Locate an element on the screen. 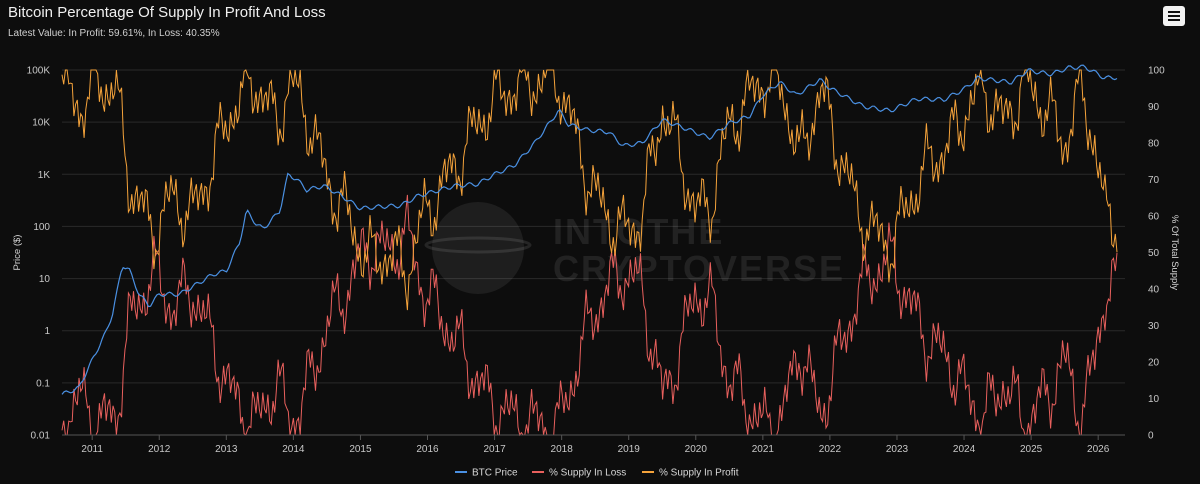  y-left-tick-label: 100 is located at coordinates (41, 227).